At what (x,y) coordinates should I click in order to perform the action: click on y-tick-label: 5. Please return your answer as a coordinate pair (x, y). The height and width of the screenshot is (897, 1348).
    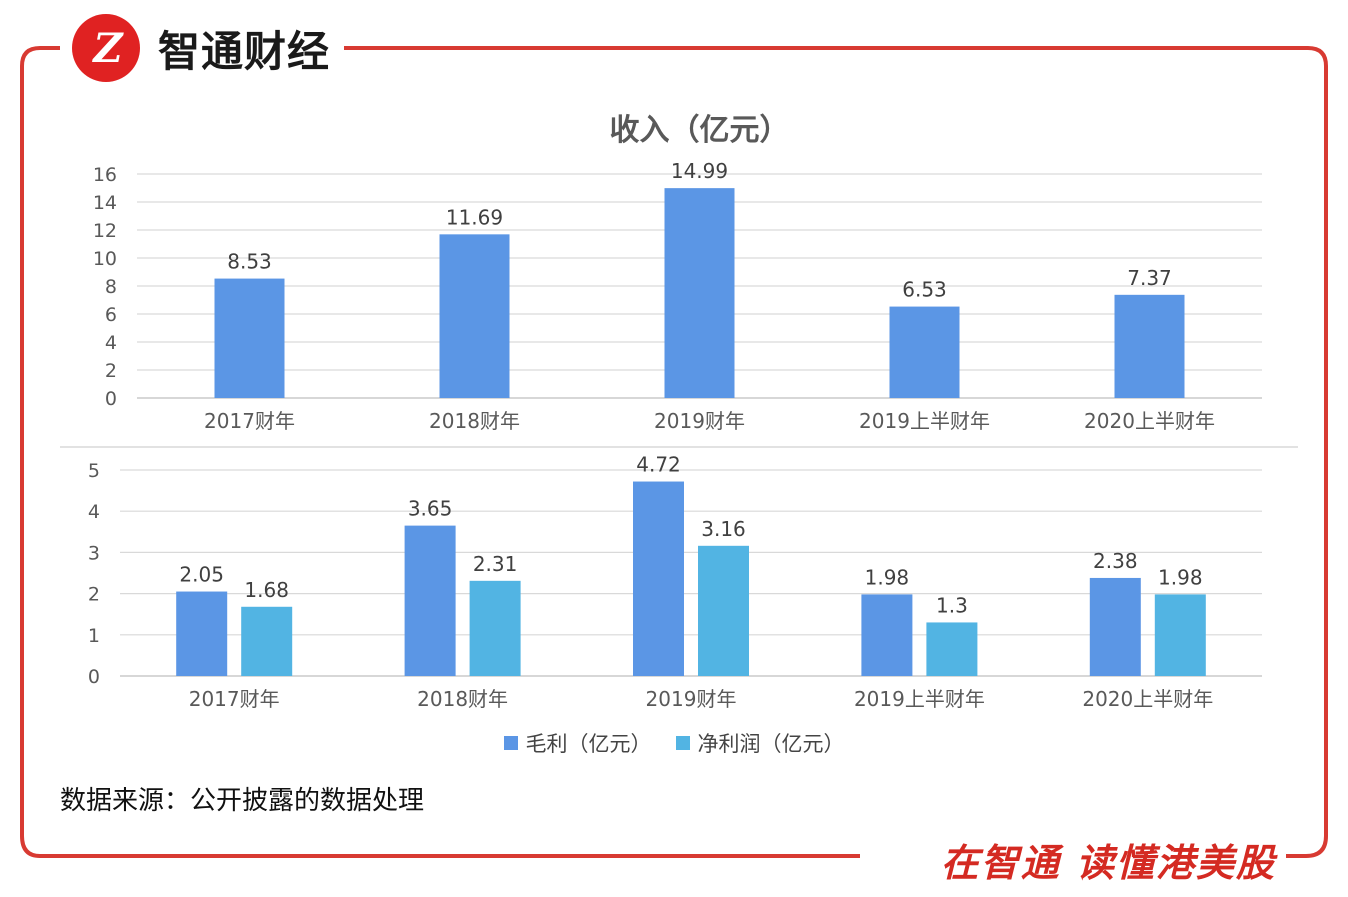
    Looking at the image, I should click on (94, 471).